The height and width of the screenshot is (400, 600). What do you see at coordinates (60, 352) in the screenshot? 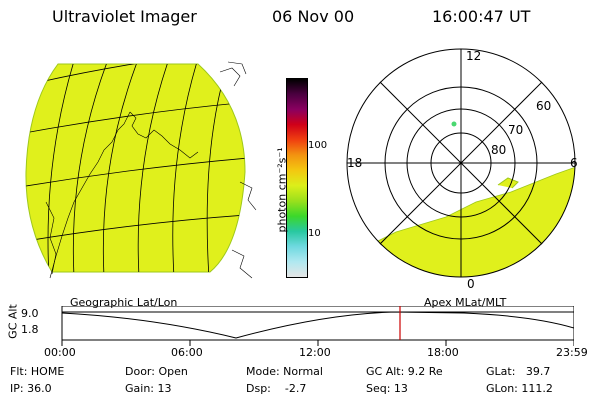
I see `time-tick-0000: 00:00` at bounding box center [60, 352].